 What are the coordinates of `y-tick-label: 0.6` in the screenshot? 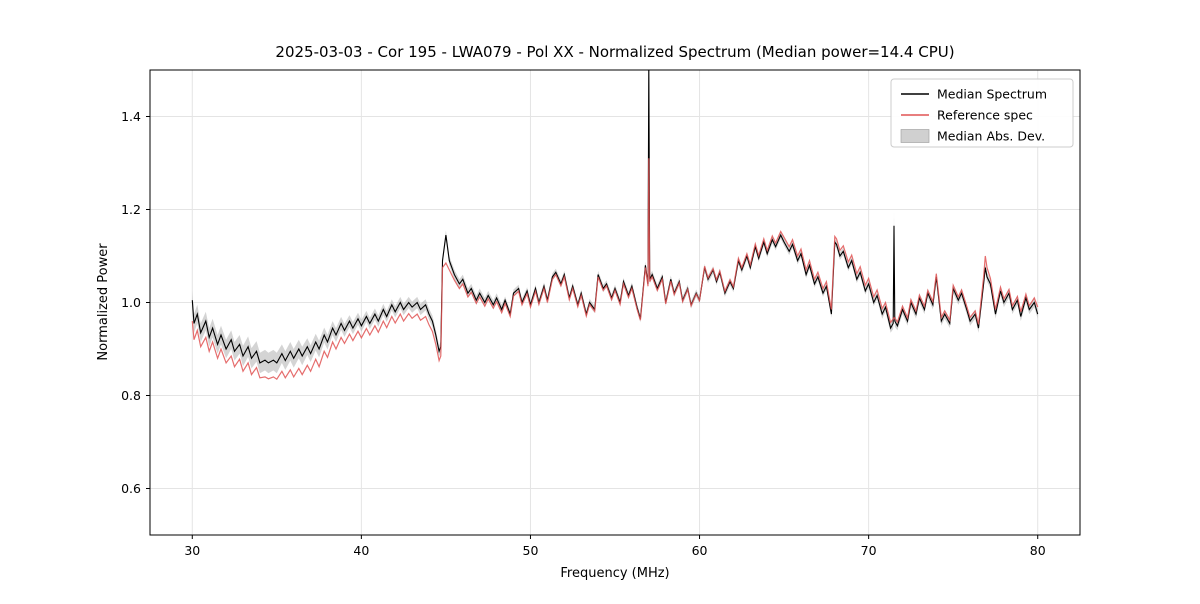 It's located at (131, 488).